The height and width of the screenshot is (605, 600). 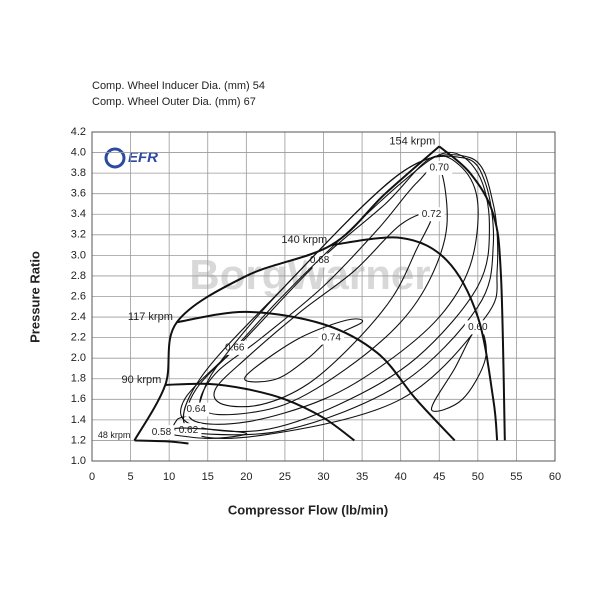 What do you see at coordinates (78, 214) in the screenshot?
I see `y-tick-label: 3.4` at bounding box center [78, 214].